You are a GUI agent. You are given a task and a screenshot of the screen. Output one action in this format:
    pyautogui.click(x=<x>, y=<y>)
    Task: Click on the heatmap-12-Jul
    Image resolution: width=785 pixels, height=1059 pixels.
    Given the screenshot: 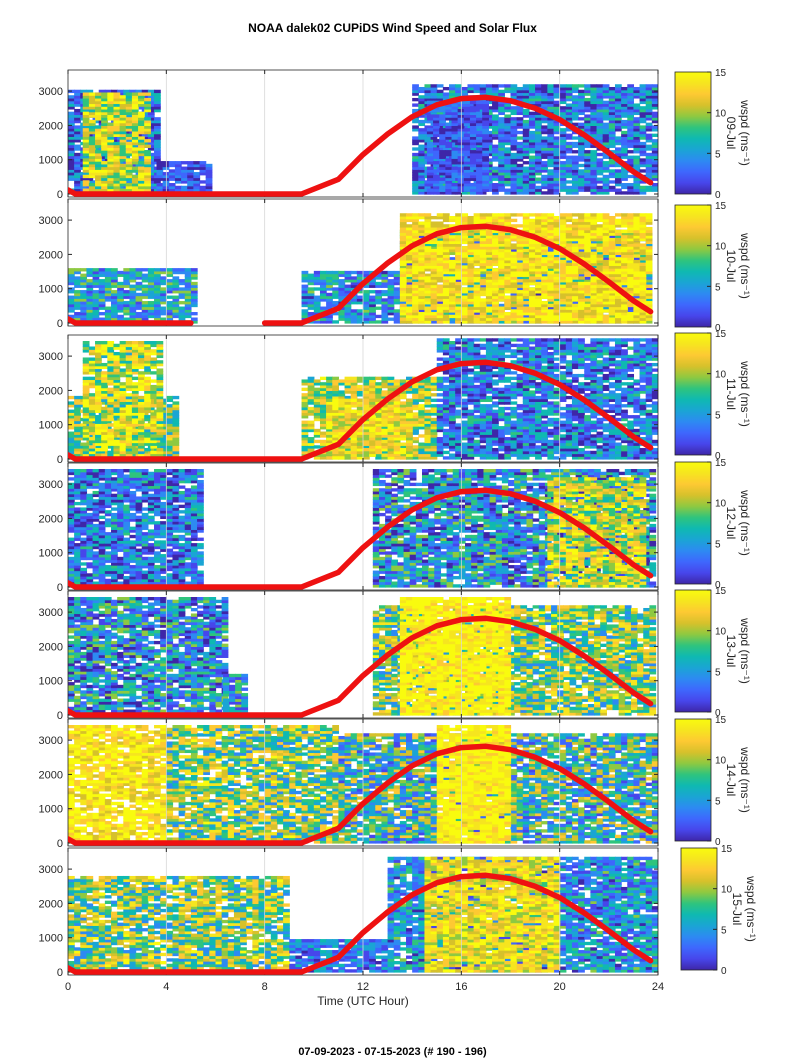 What is the action you would take?
    pyautogui.click(x=362, y=528)
    